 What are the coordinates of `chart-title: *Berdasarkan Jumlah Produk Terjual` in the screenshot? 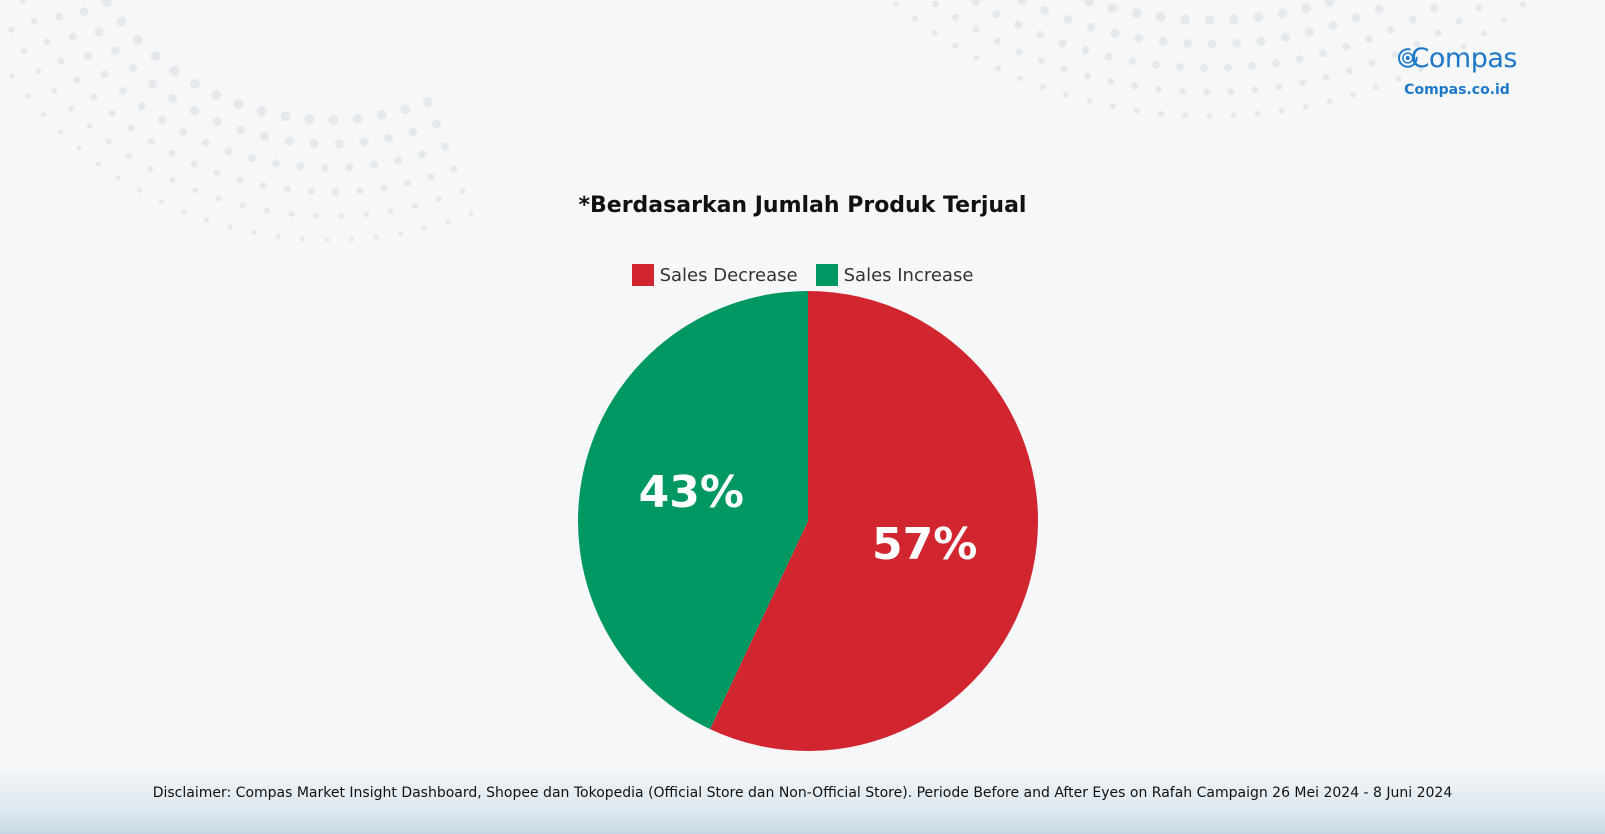 It's located at (802, 205).